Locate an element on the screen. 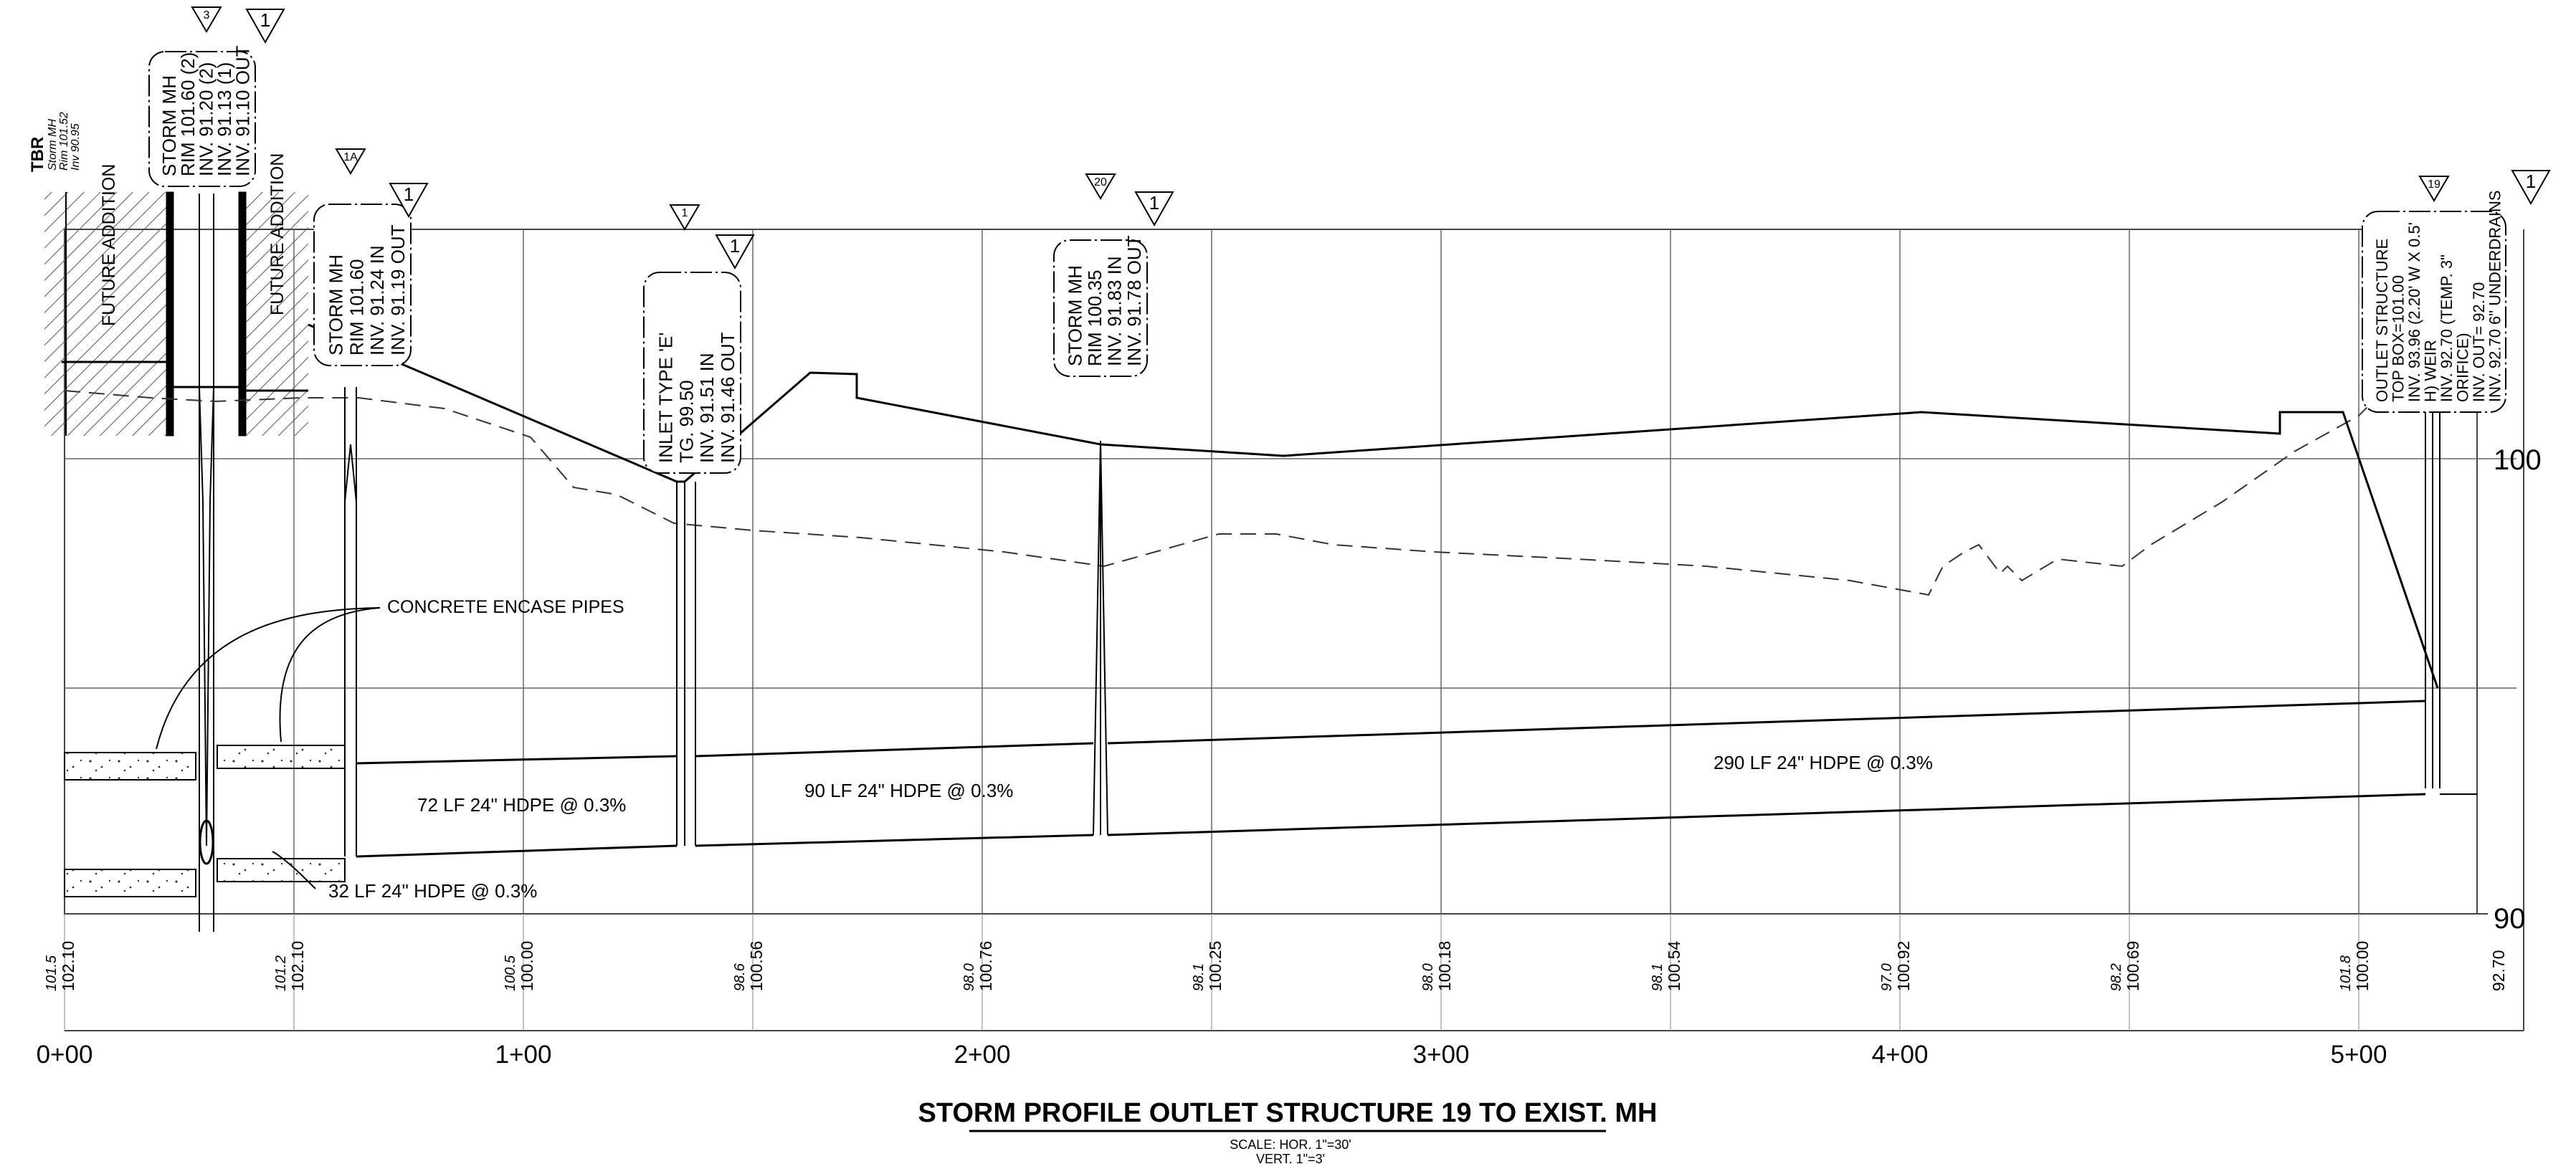 The image size is (2576, 1169). proposed-elevation: 92.70 is located at coordinates (2498, 971).